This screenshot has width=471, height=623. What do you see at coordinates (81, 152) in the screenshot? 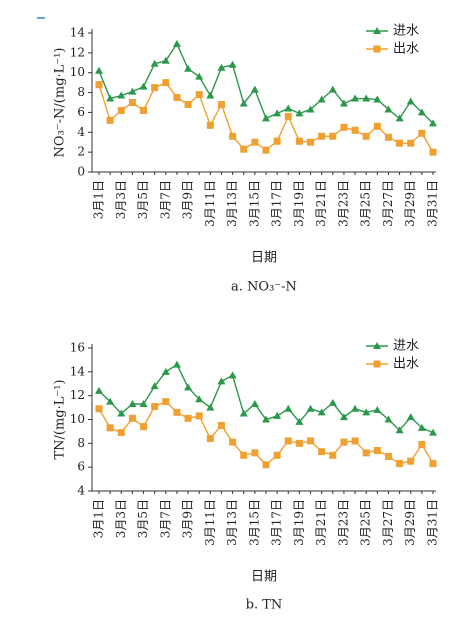
I see `y-tick-label: 2` at bounding box center [81, 152].